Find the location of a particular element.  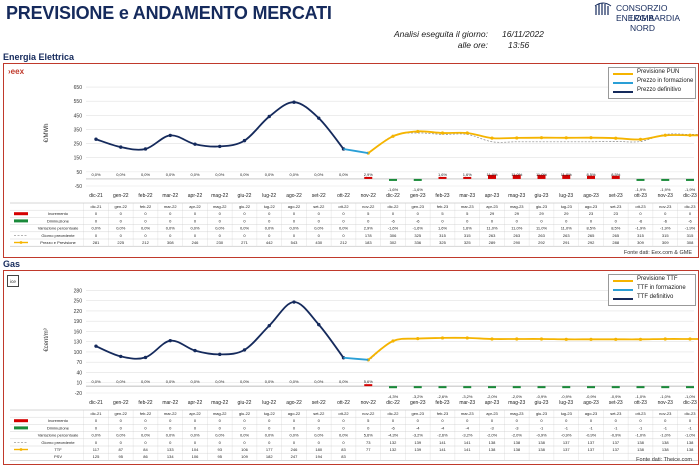

table-header-cell: mag-23 is located at coordinates (517, 413).